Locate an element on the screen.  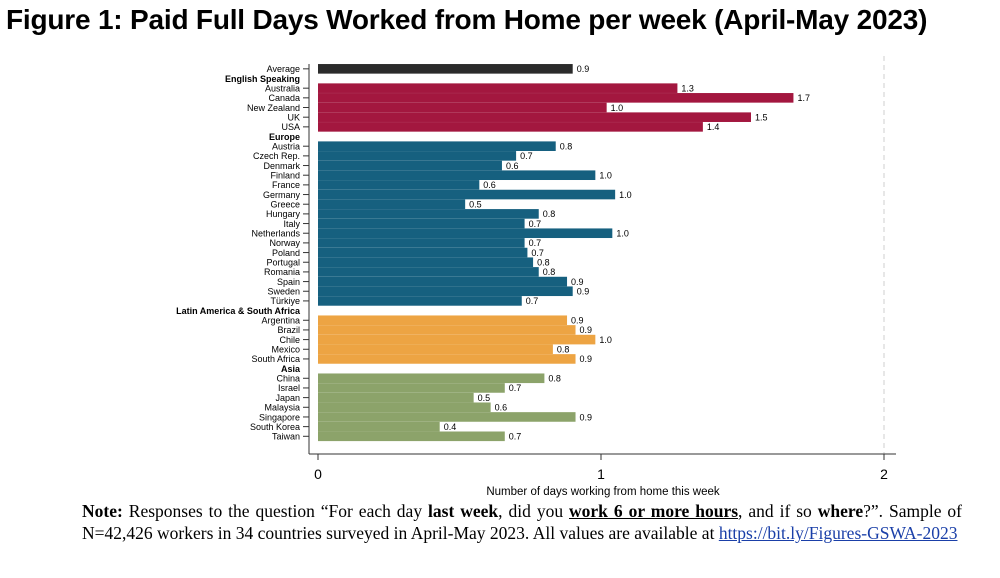
y-tick-label: Hungary is located at coordinates (283, 214).